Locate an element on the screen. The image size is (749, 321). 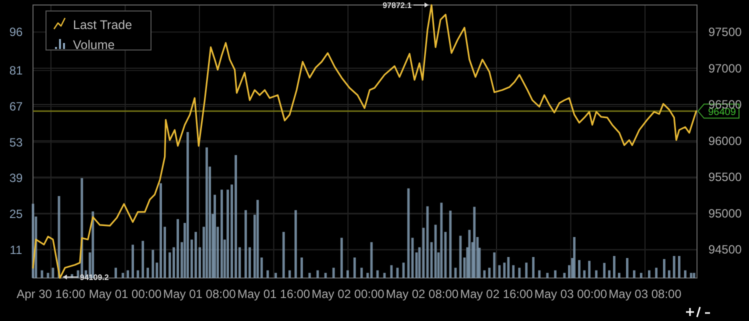
y-tick-label: 11 is located at coordinates (16, 249).